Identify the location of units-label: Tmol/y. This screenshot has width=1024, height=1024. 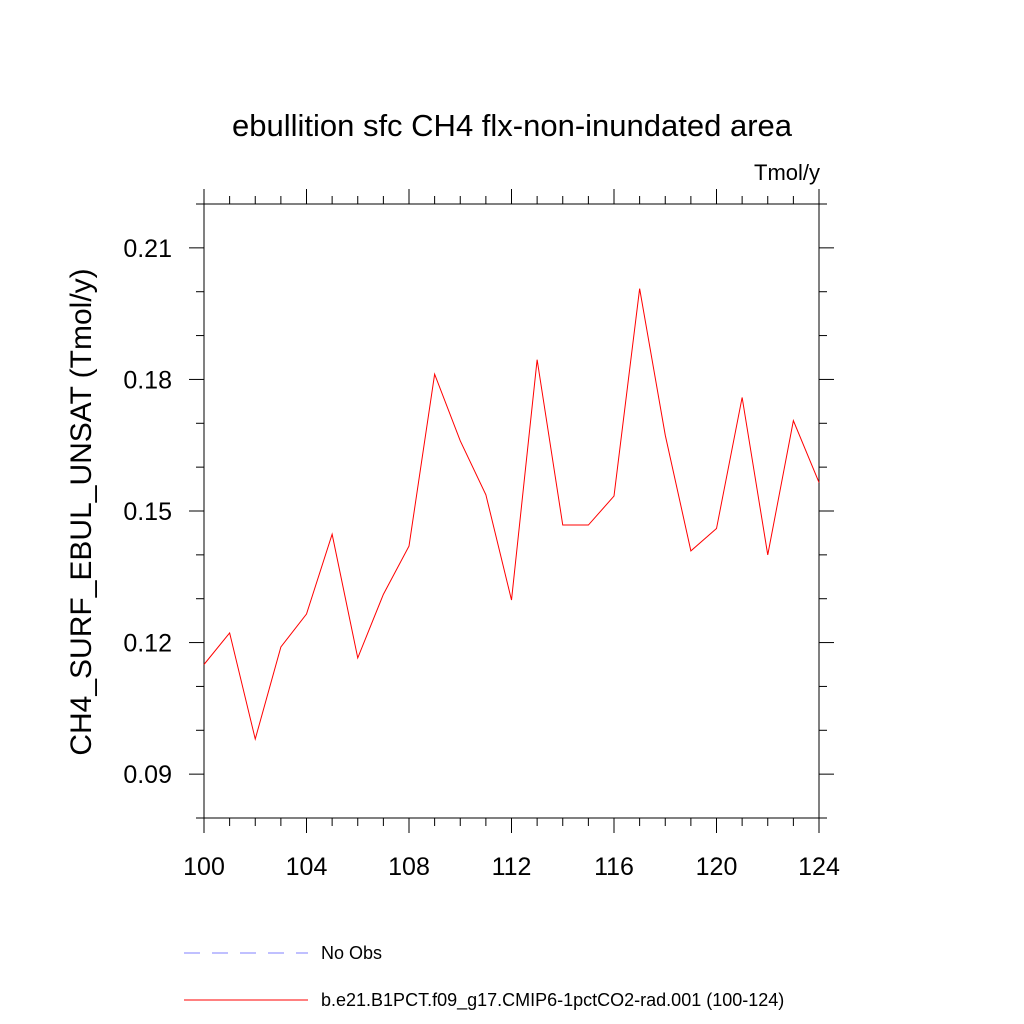
(787, 172).